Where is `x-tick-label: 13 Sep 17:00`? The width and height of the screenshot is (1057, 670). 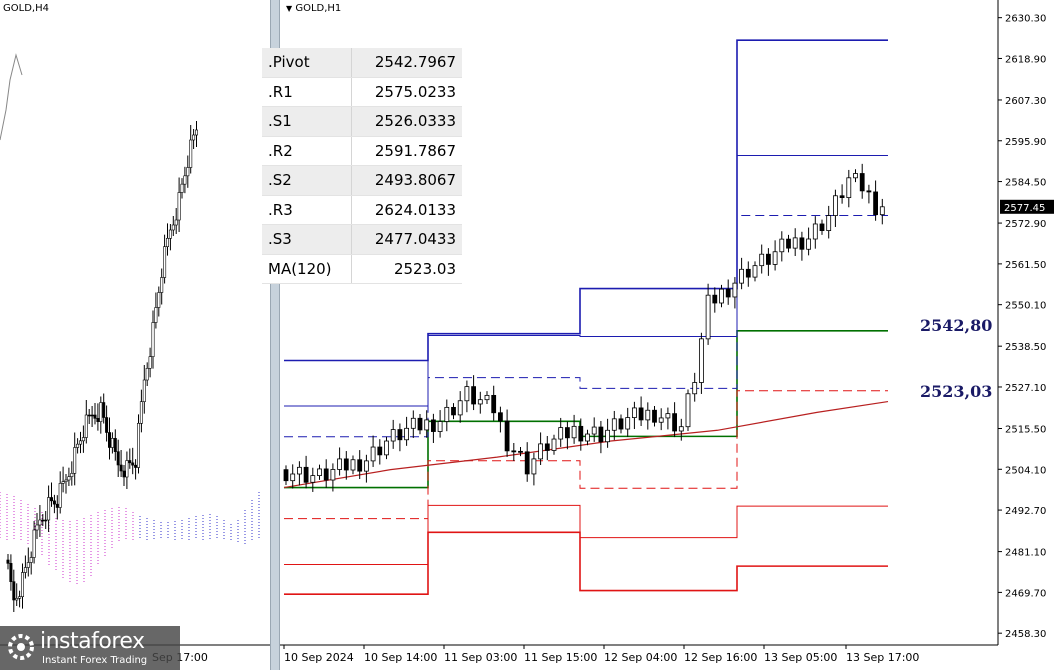
x-tick-label: 13 Sep 17:00 is located at coordinates (882, 657).